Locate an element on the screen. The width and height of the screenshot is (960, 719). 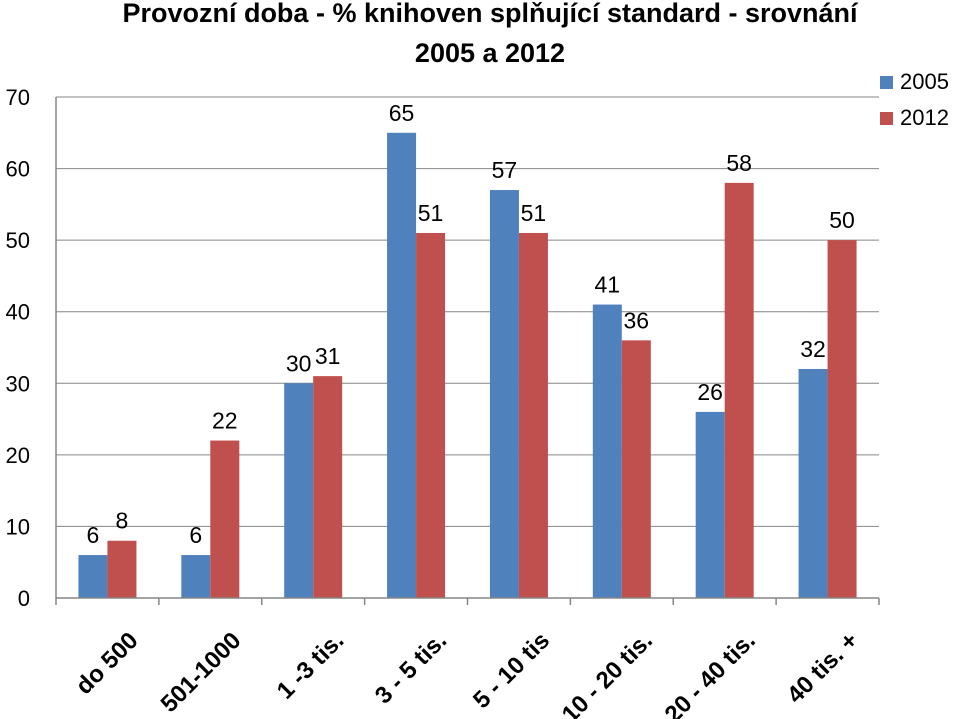
data-label-2005-1: 6 is located at coordinates (195, 535).